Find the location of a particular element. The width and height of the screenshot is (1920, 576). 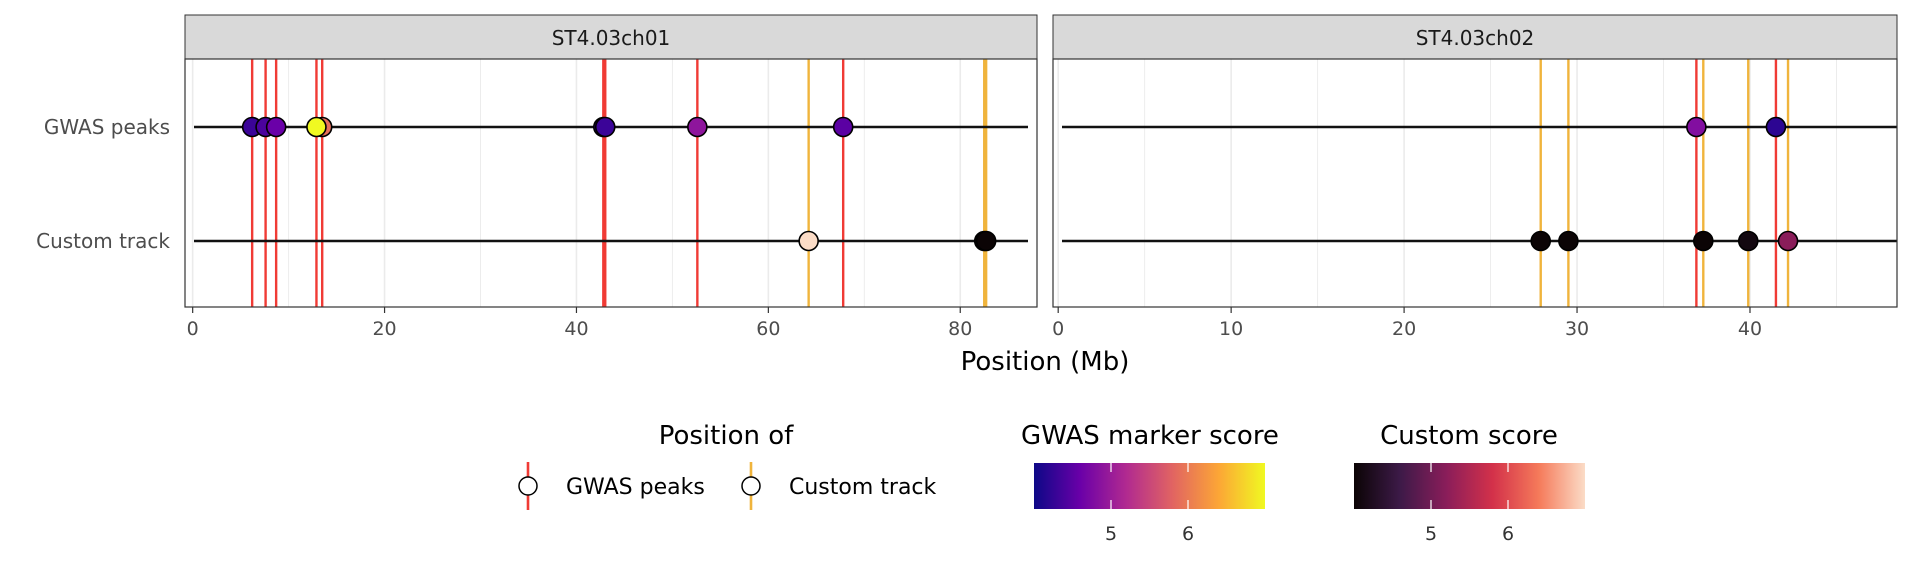

legend-position-title: Position of is located at coordinates (726, 436).